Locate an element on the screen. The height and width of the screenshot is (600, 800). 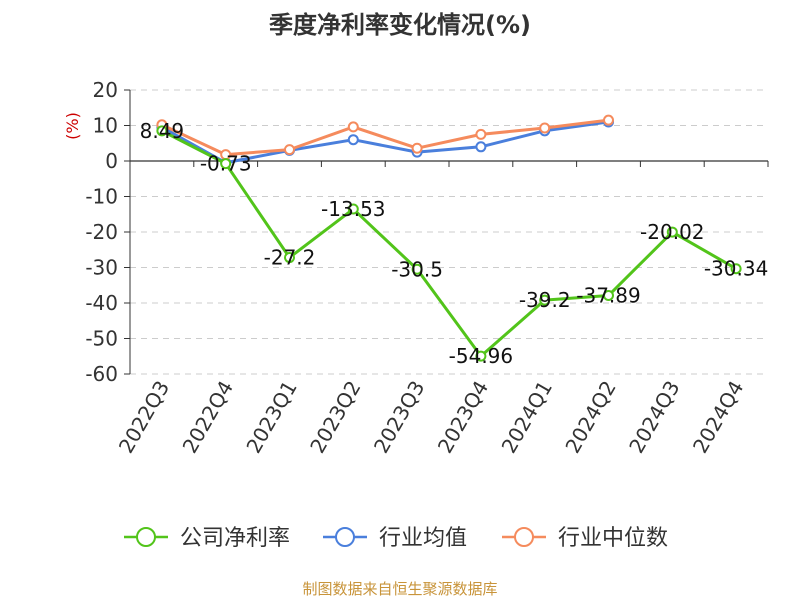
y-tick-label: -30 is located at coordinates (101, 268).